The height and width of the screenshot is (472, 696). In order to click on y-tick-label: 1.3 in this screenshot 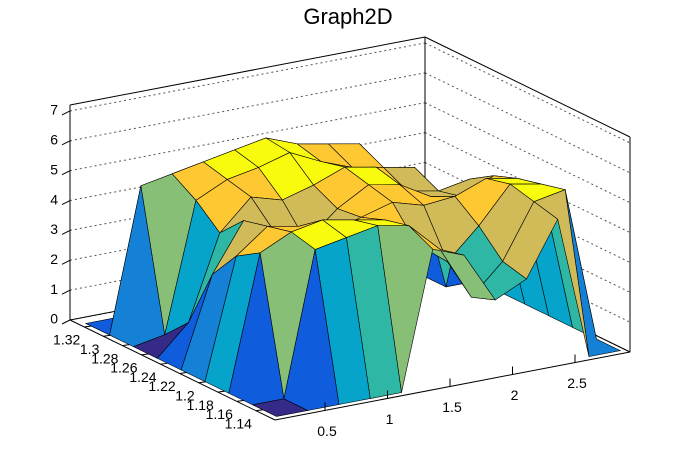, I will do `click(90, 349)`.